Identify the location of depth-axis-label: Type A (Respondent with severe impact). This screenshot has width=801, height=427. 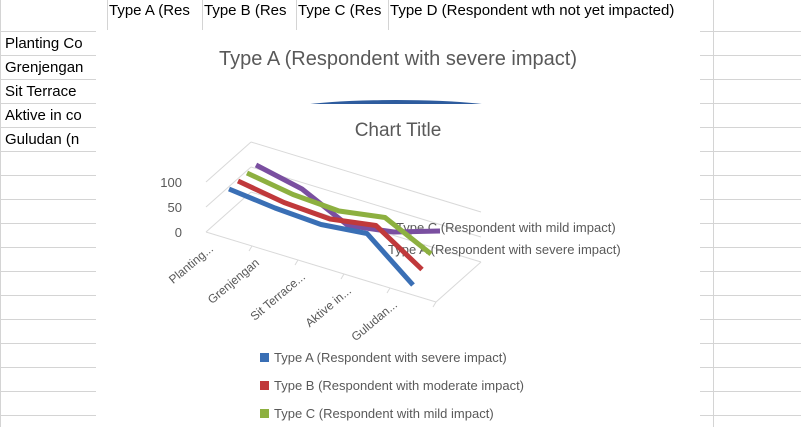
(504, 249).